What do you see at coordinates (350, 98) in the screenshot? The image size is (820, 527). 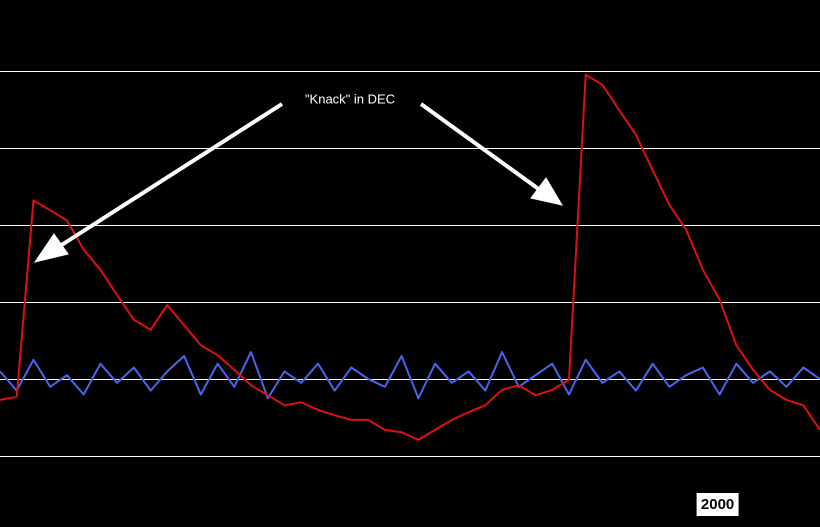 I see `annotation: "Knack" in DEC` at bounding box center [350, 98].